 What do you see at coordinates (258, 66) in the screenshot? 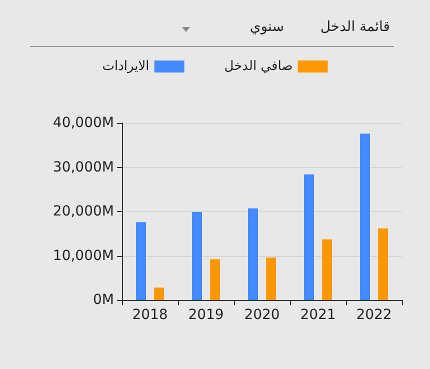
I see `legend-label: صافي الدخل` at bounding box center [258, 66].